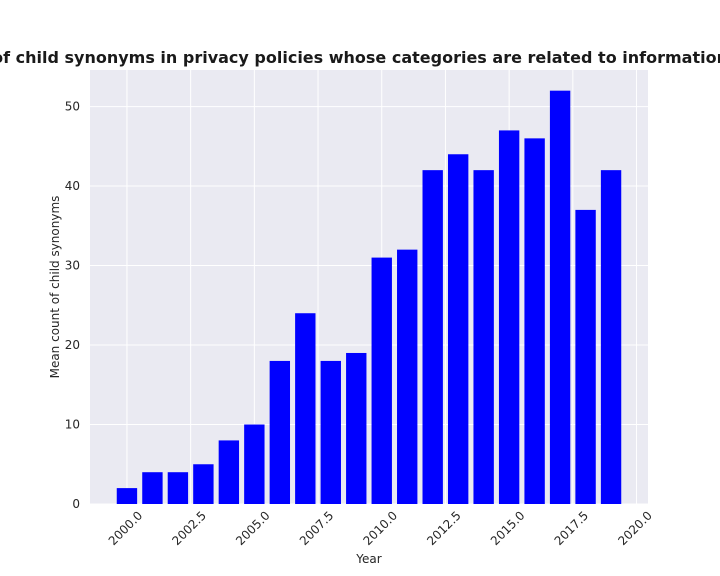  I want to click on y-tick-label: 40, so click(72, 186).